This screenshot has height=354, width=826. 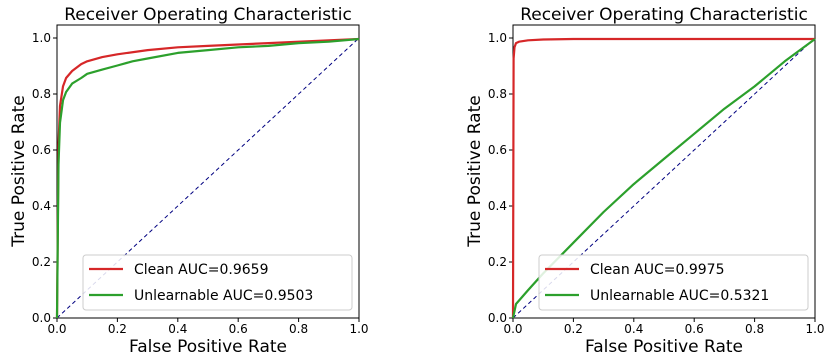 I want to click on legend: Clean AUC=0.9659 Unlearnable AUC=0.9503, so click(x=217, y=282).